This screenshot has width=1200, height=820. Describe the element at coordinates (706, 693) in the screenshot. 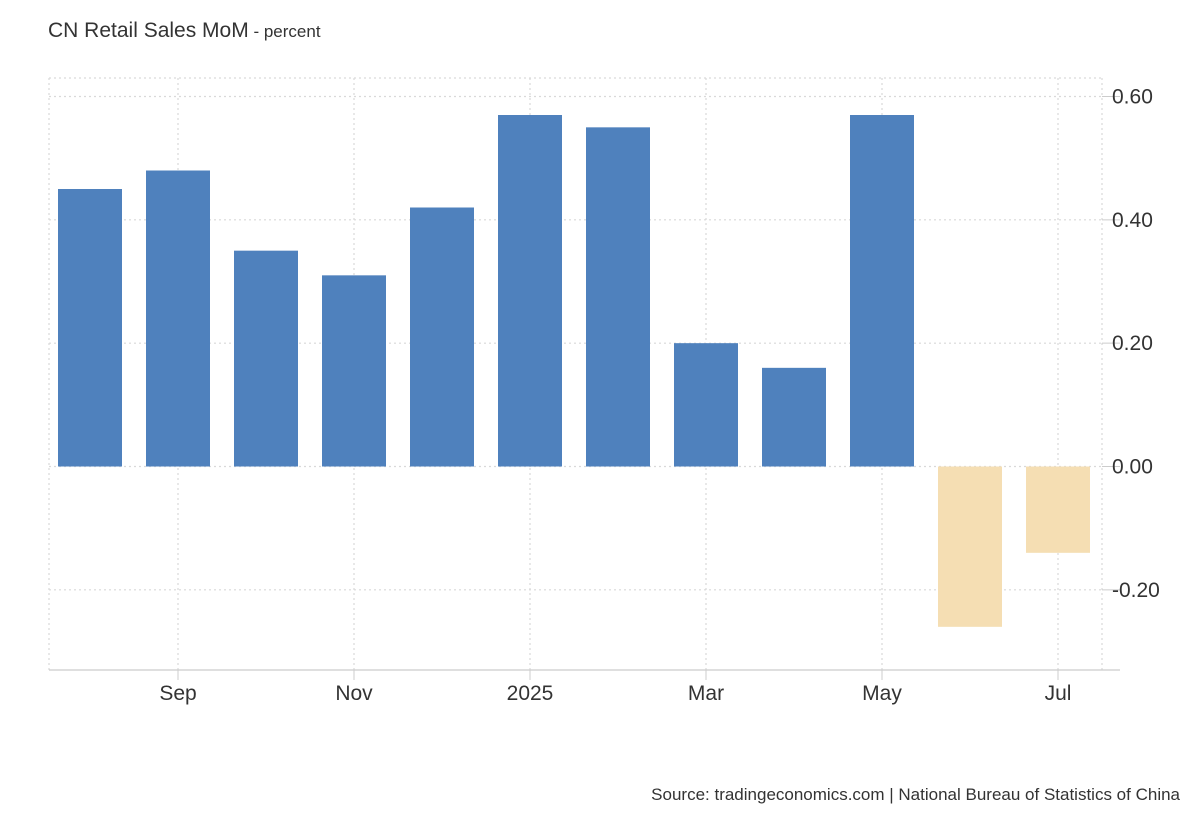

I see `x-tick-label: Mar` at that location.